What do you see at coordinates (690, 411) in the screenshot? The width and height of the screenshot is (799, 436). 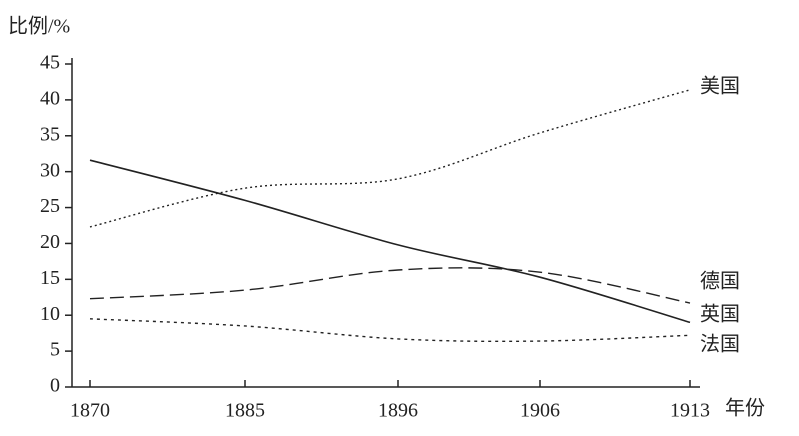 I see `x-tick-label: 1913` at bounding box center [690, 411].